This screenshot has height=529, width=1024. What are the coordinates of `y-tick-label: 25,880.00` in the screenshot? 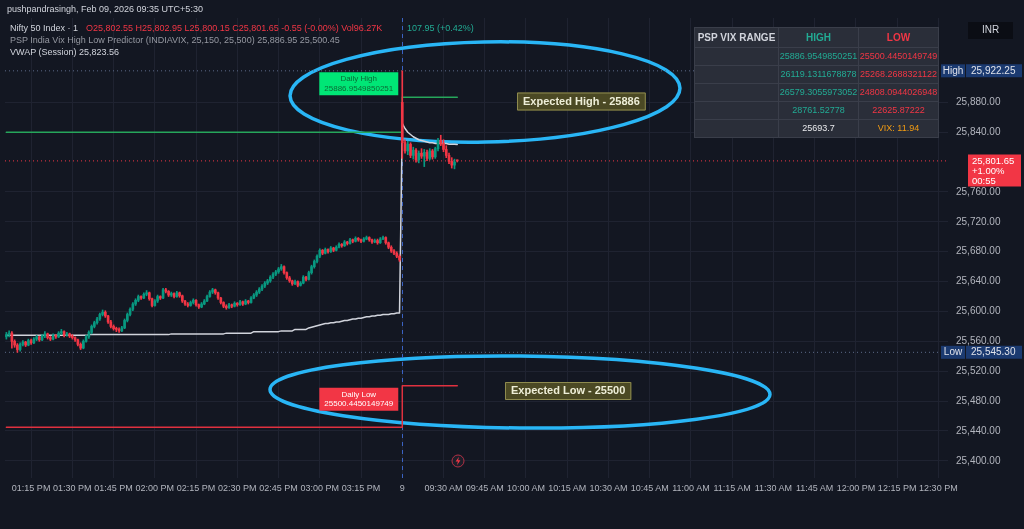 It's located at (978, 102).